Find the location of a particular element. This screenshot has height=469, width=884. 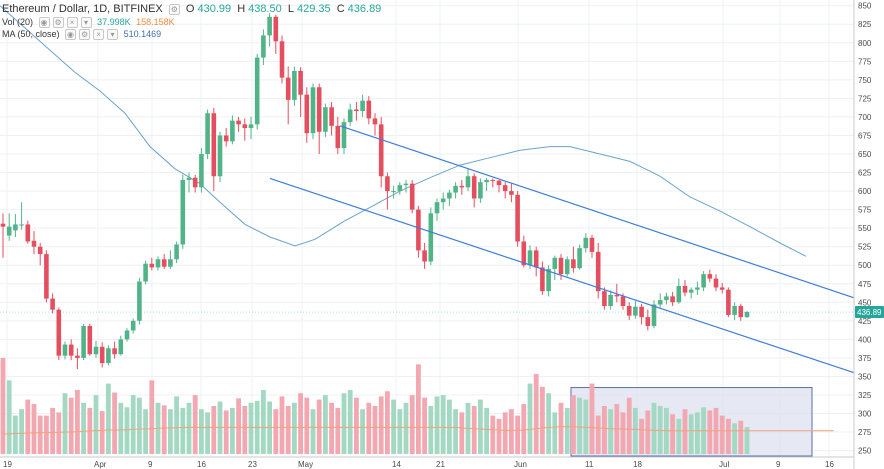

y-tick-label: 250 is located at coordinates (865, 451).